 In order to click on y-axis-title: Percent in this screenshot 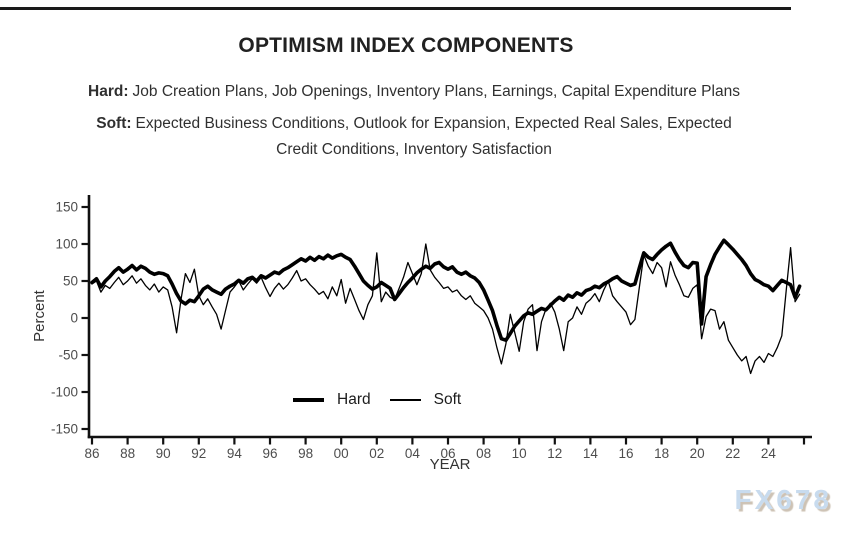, I will do `click(39, 315)`.